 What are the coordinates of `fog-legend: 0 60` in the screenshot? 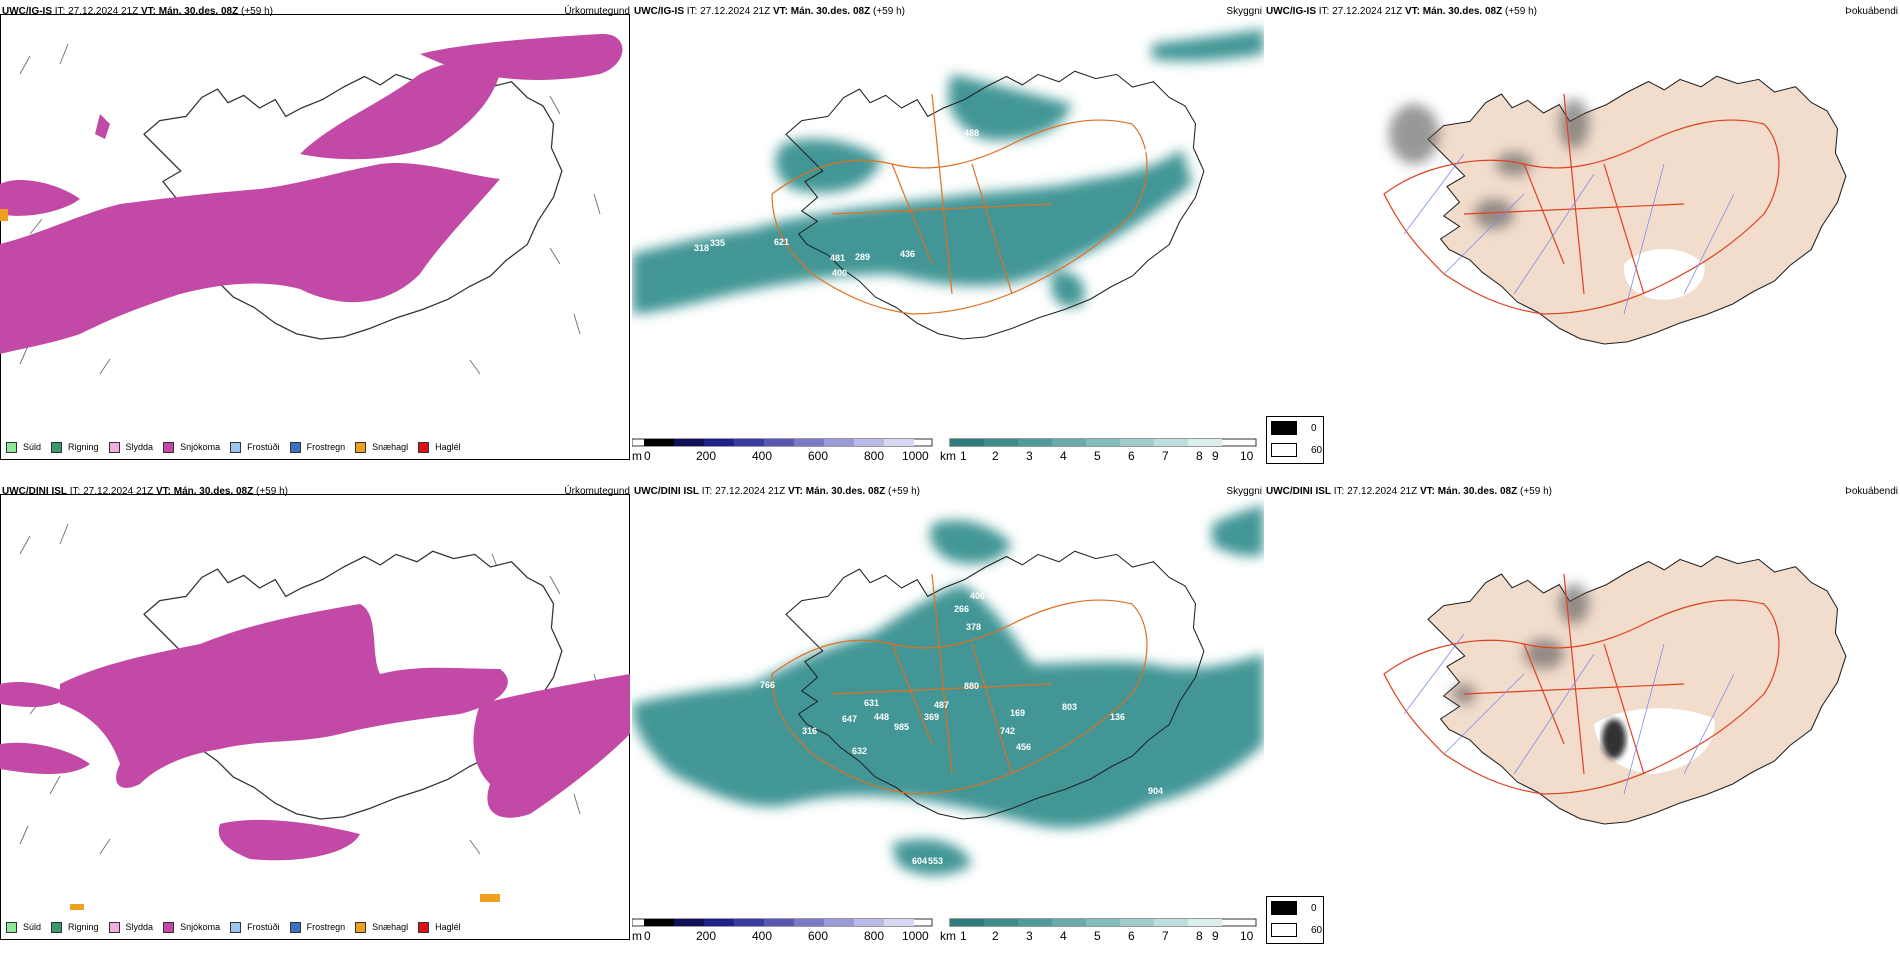 It's located at (1295, 920).